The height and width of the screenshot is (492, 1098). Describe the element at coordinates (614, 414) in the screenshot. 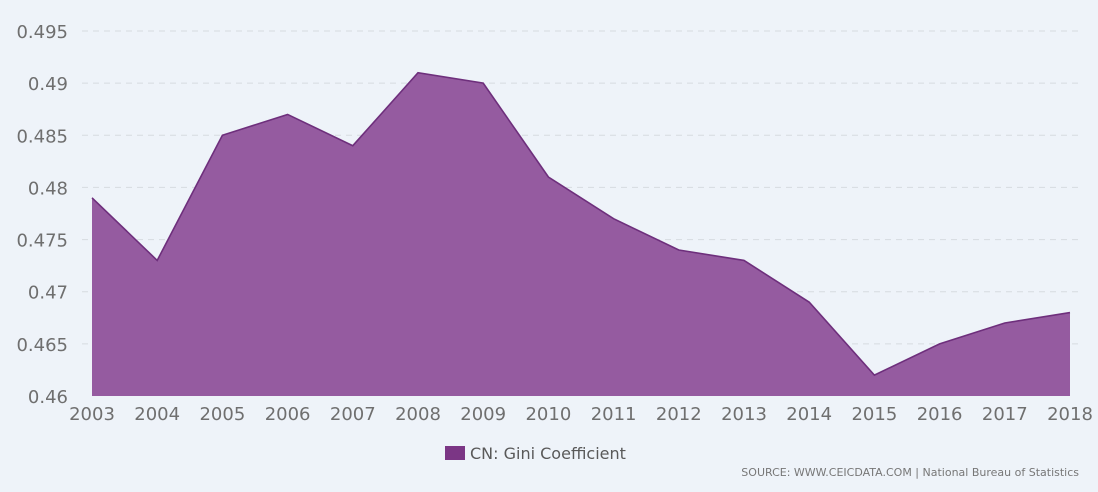

I see `x-tick-label: 2011` at that location.